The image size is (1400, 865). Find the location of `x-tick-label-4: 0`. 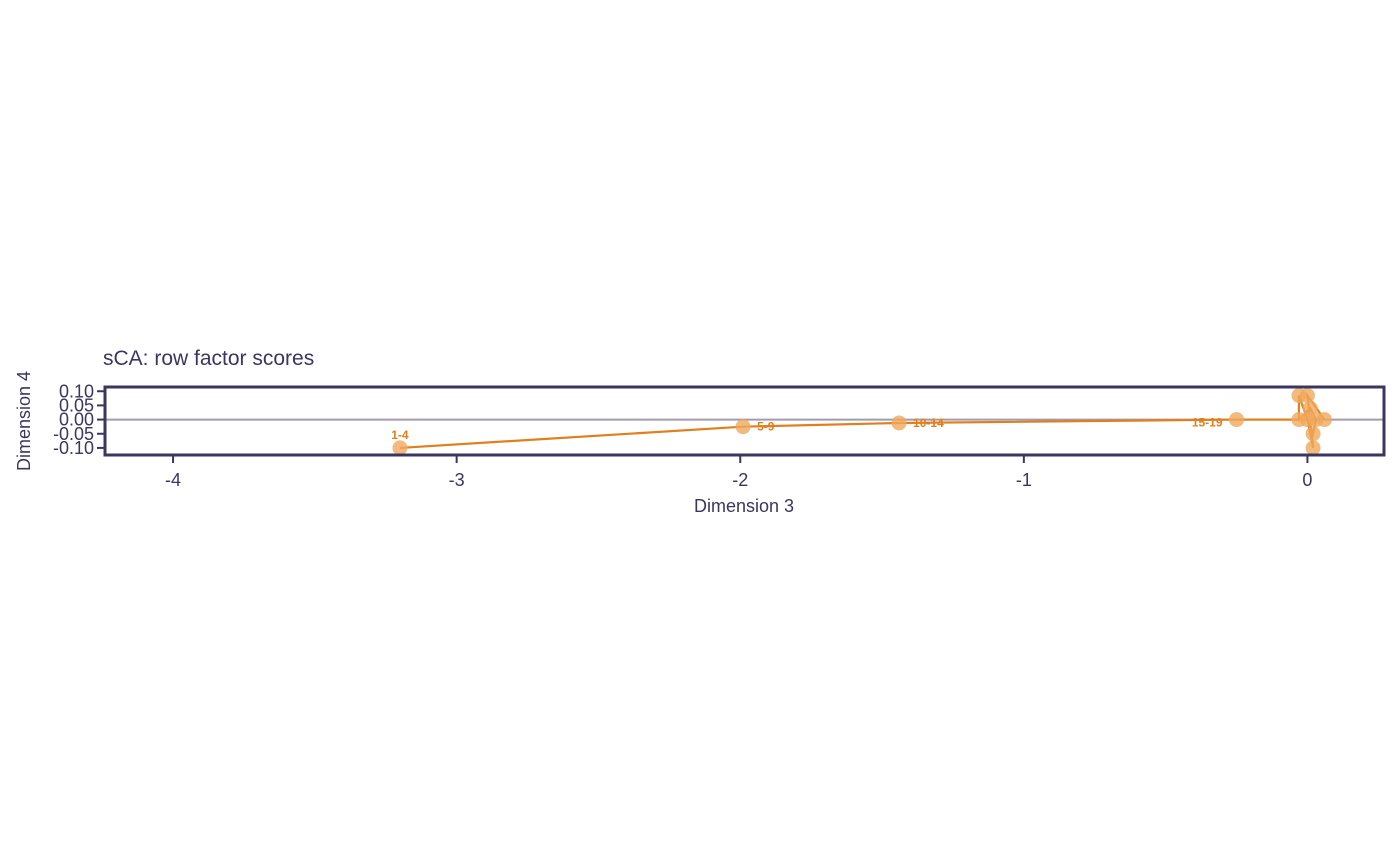

x-tick-label-4: 0 is located at coordinates (1307, 480).